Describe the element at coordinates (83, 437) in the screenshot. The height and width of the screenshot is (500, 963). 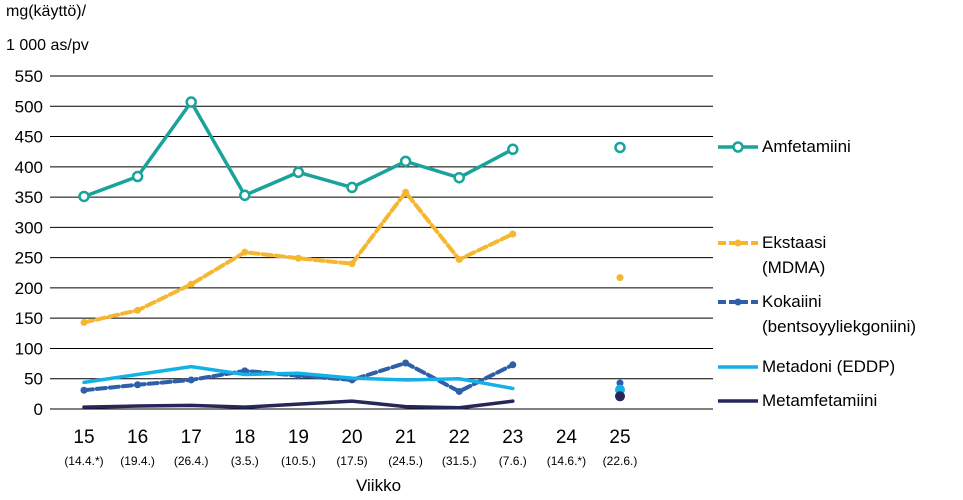
I see `x-tick-label: 15` at that location.